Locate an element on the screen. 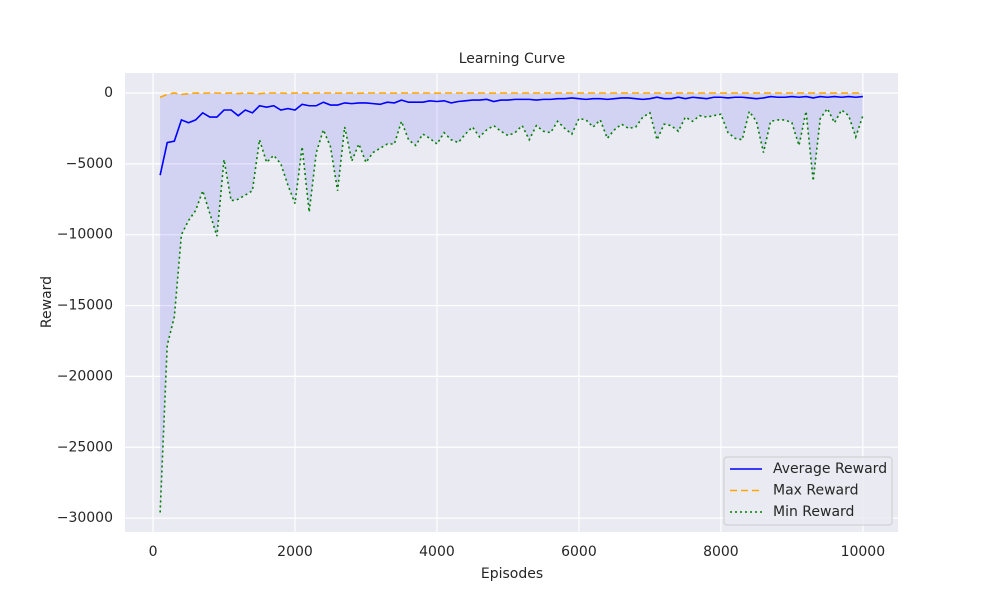  y-tick-label: −5000 is located at coordinates (89, 164).